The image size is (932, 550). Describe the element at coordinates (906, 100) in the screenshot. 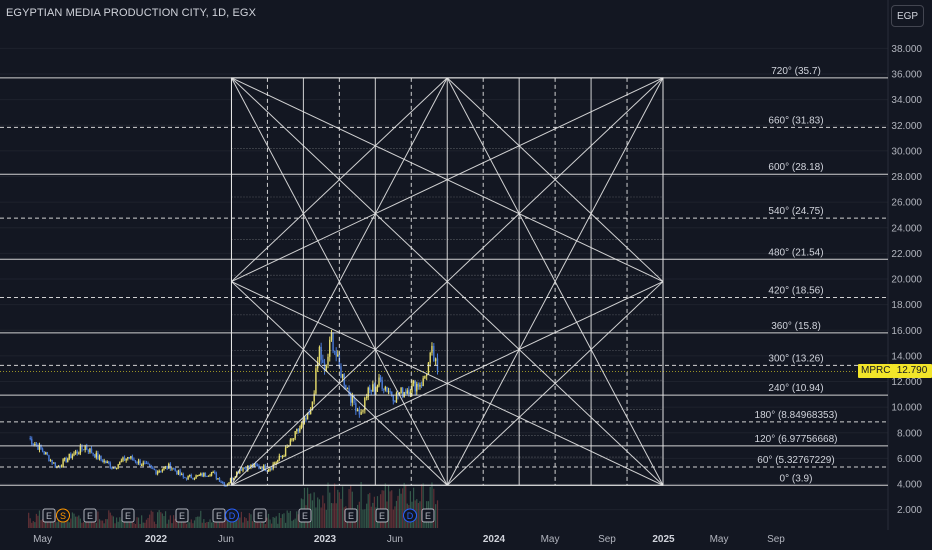

I see `price-tick-label: 34.000` at that location.